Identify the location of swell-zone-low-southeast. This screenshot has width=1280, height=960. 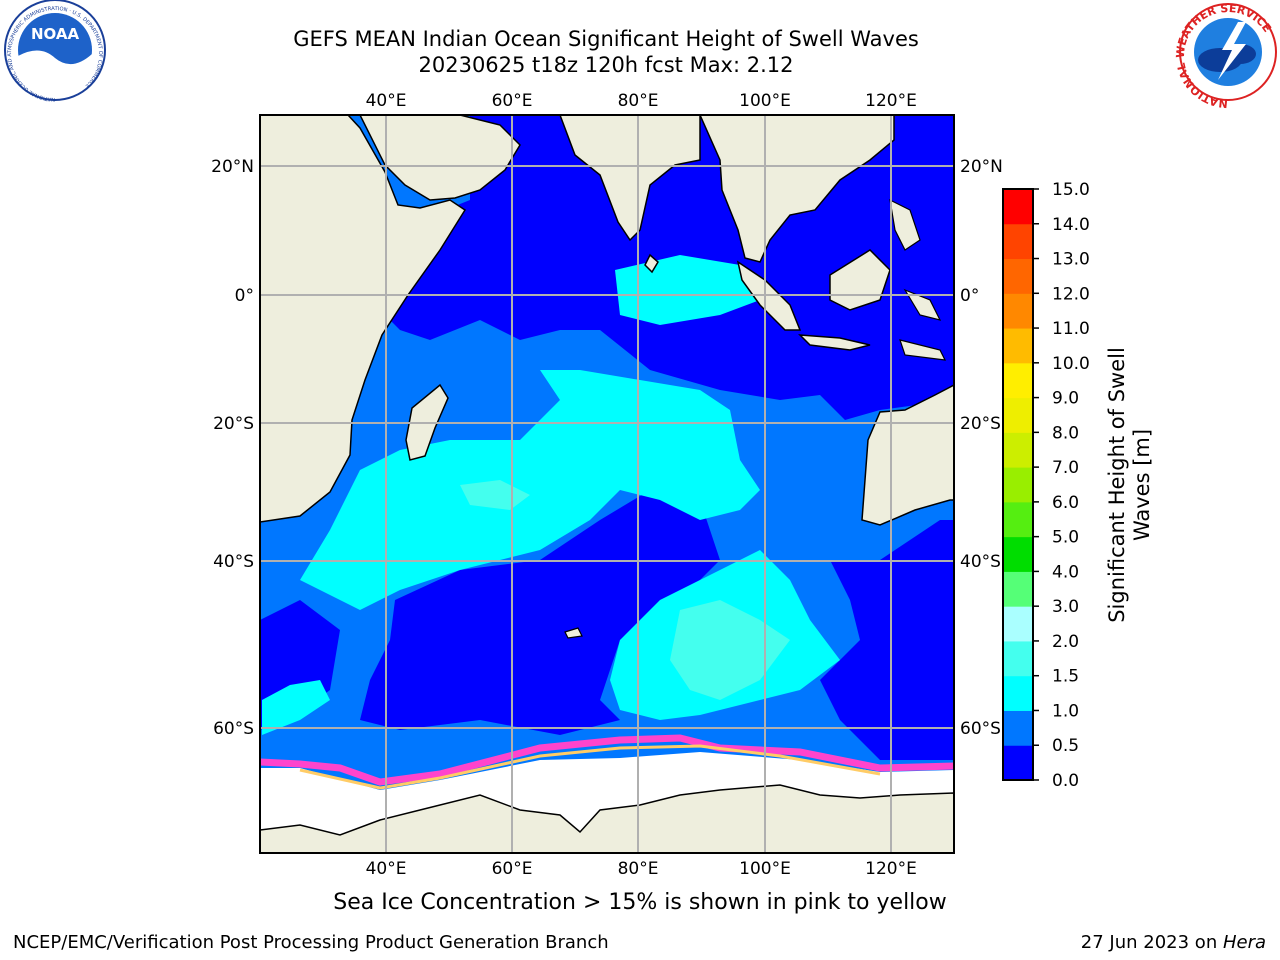
(887, 640).